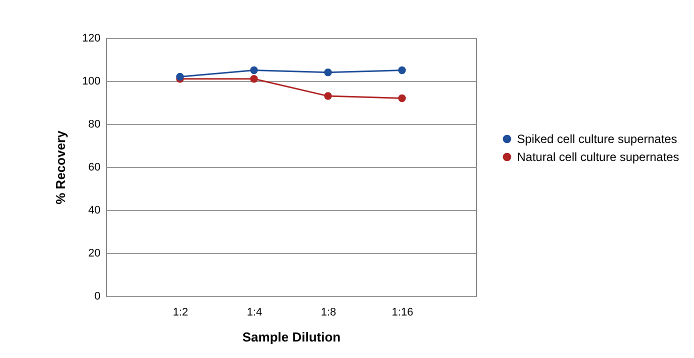 The image size is (694, 358). I want to click on y-tick-label: 120, so click(91, 38).